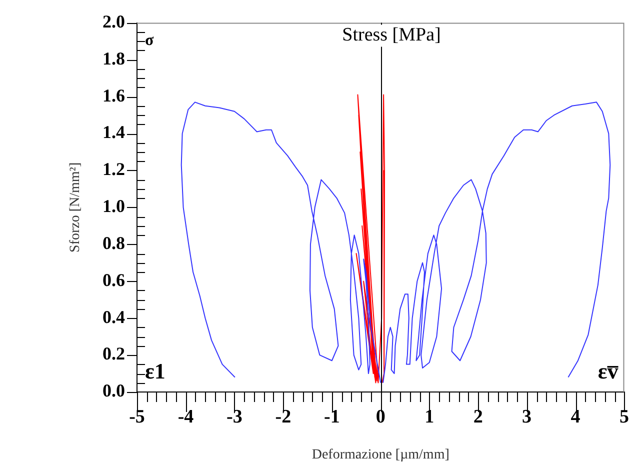 This screenshot has width=643, height=463. Describe the element at coordinates (608, 371) in the screenshot. I see `annotation: εv̅` at that location.